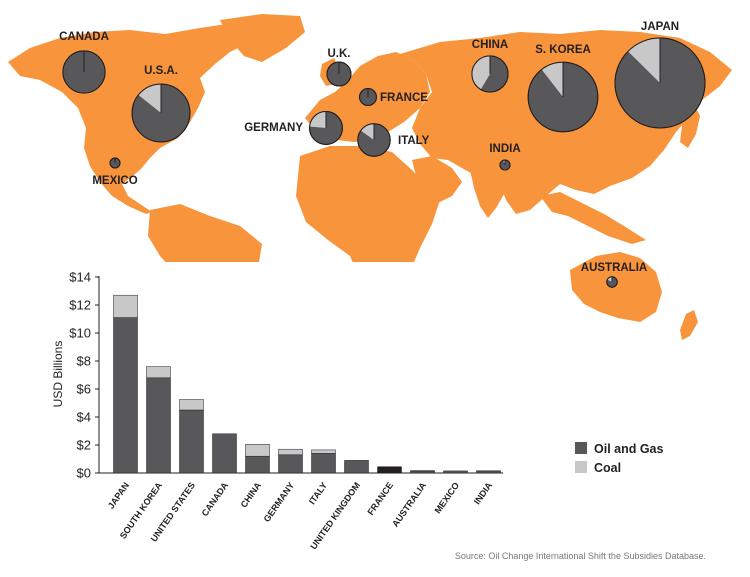  Describe the element at coordinates (149, 98) in the screenshot. I see `pie-slice-coal-u-s-a` at that location.